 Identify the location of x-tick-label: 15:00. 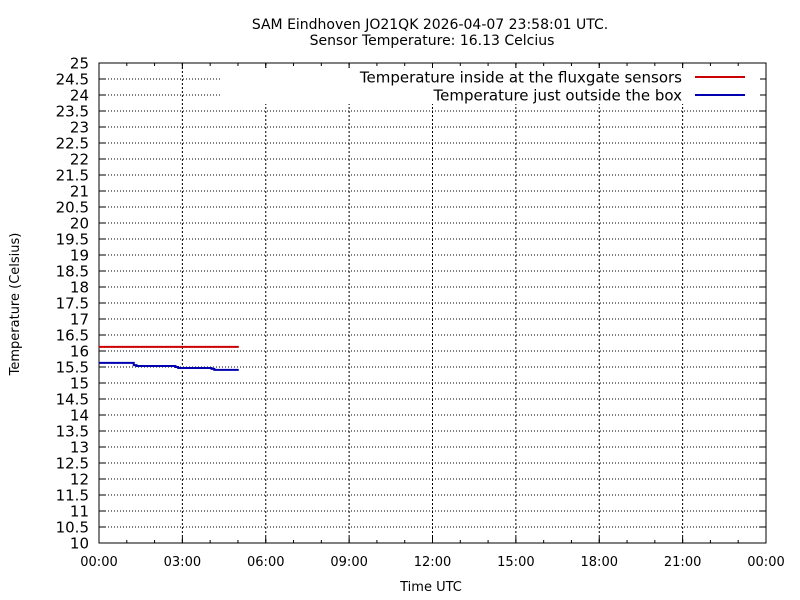
(515, 562).